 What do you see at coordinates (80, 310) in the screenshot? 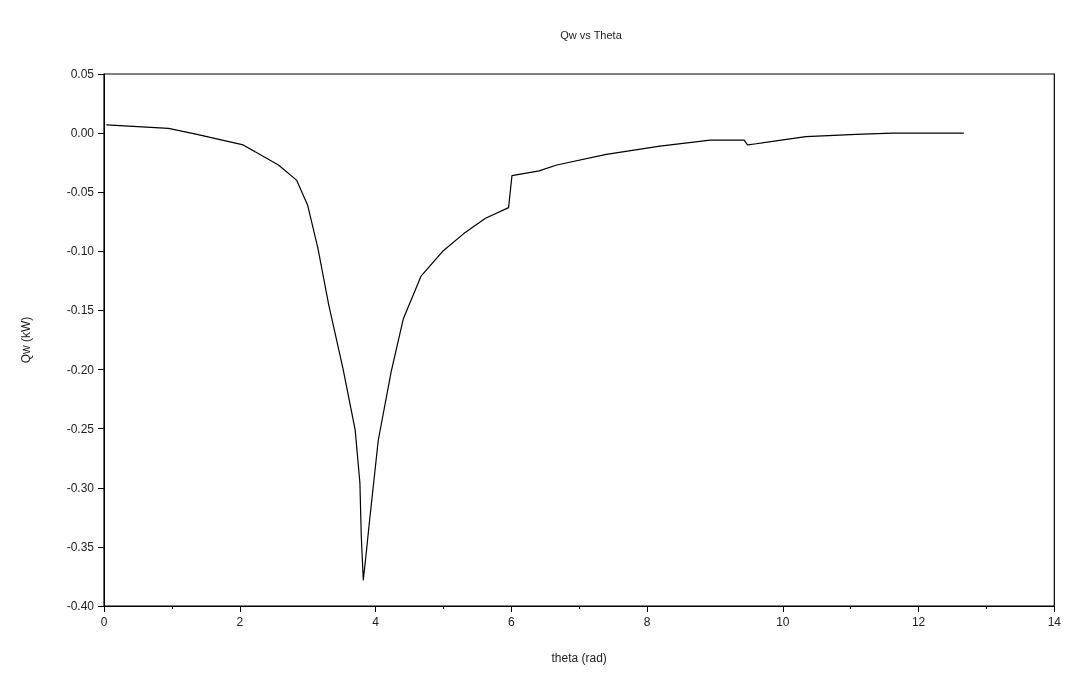
I see `y-tick-label: -0.15` at bounding box center [80, 310].